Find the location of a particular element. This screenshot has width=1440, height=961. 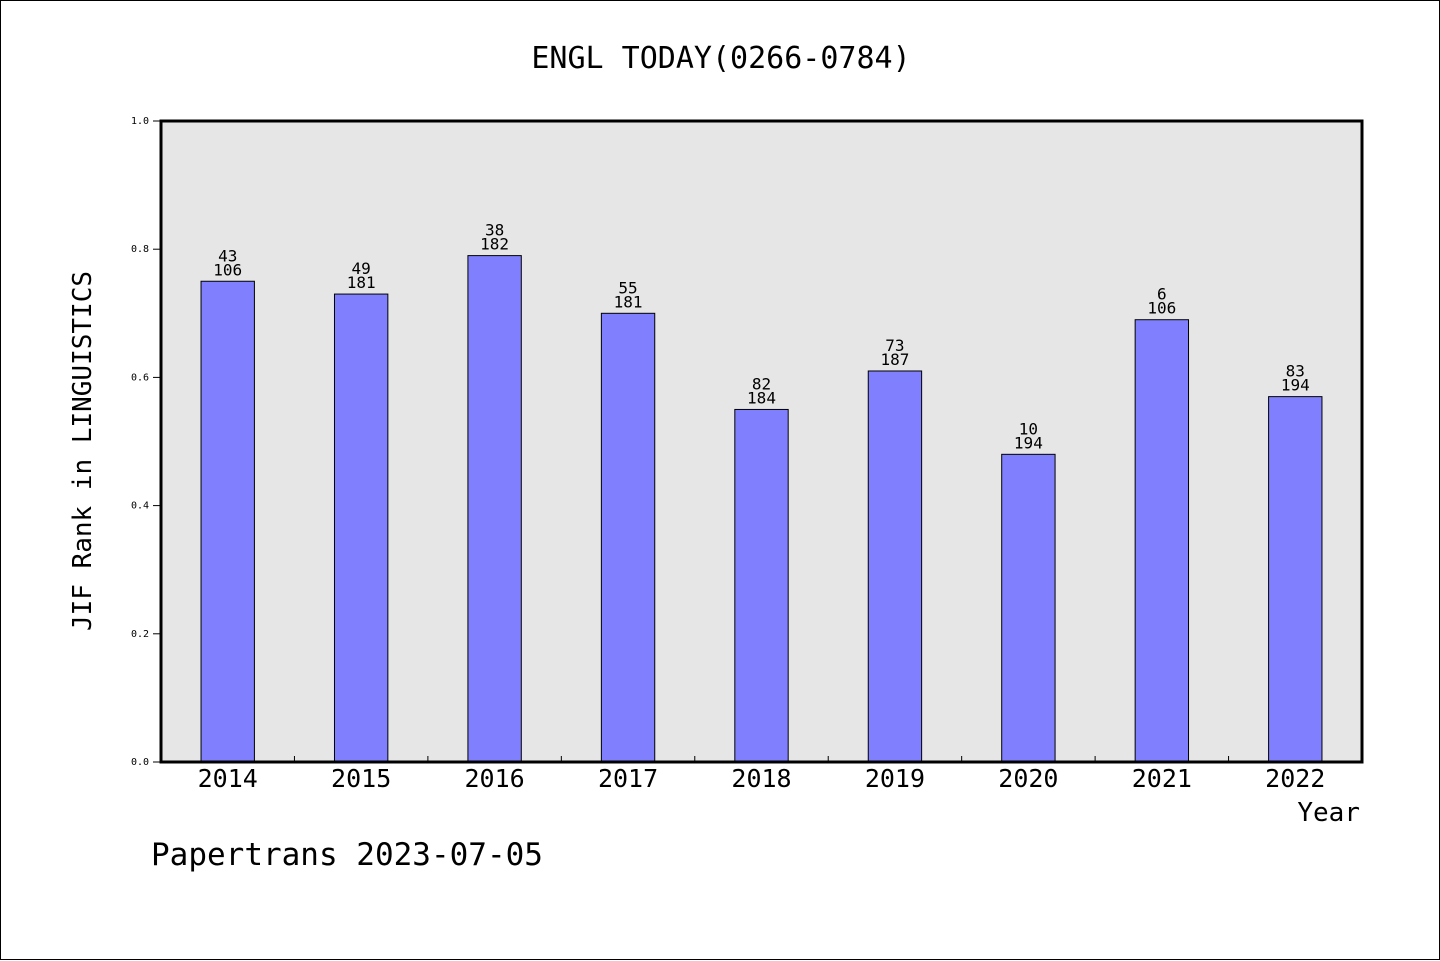

bar-2015 is located at coordinates (361, 528).